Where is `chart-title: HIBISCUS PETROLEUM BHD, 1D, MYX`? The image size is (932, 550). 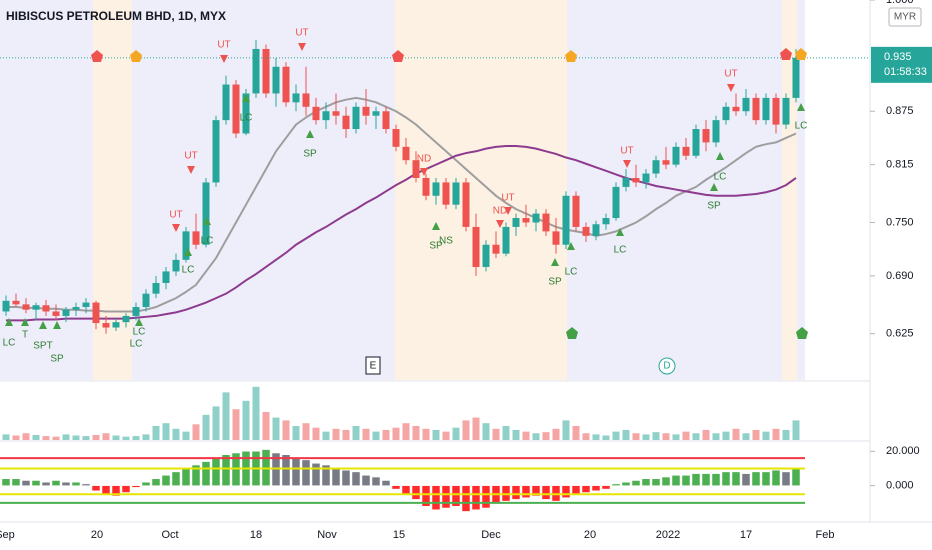
chart-title: HIBISCUS PETROLEUM BHD, 1D, MYX is located at coordinates (116, 16).